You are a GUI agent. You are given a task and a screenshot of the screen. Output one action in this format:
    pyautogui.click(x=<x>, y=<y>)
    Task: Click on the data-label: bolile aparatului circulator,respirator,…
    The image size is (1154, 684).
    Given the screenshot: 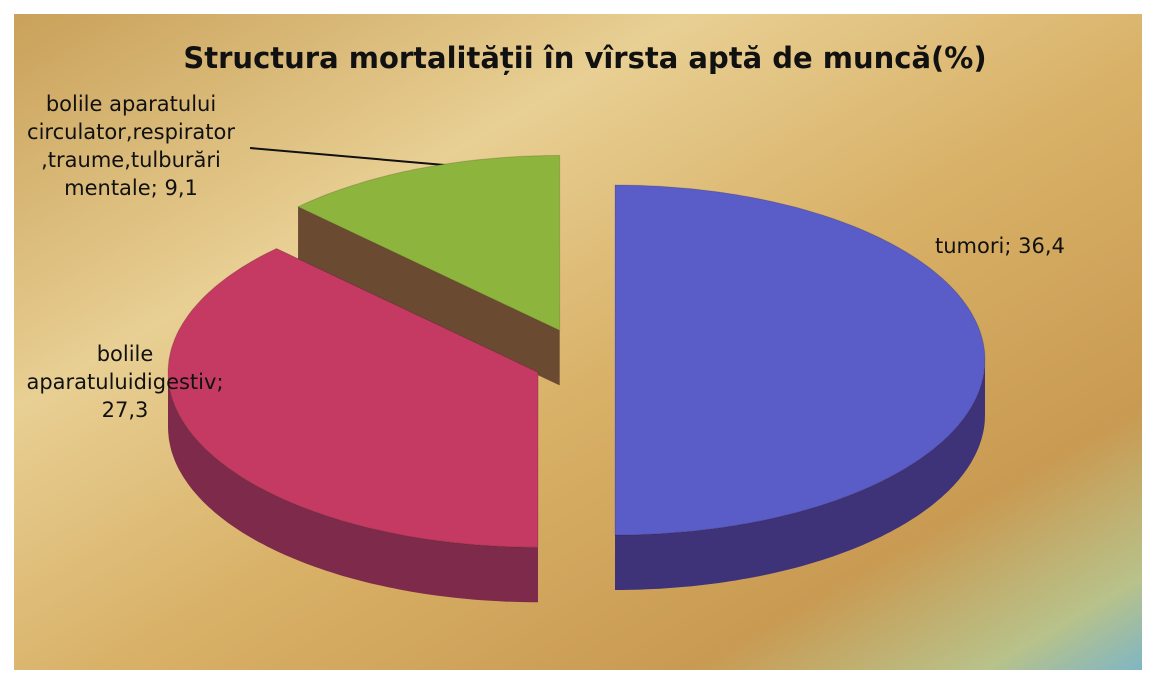 What is the action you would take?
    pyautogui.click(x=131, y=146)
    